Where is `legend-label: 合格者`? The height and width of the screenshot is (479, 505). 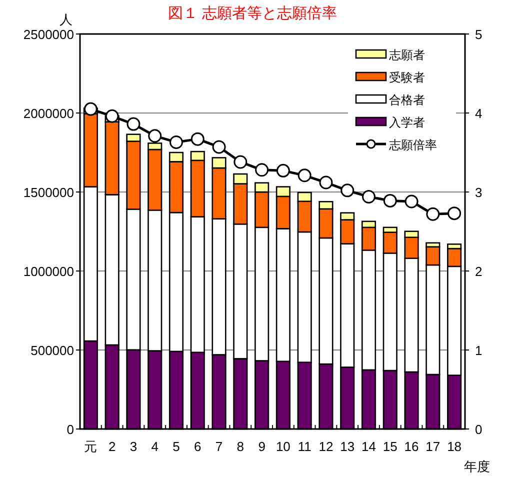
legend-label: 合格者 is located at coordinates (407, 100).